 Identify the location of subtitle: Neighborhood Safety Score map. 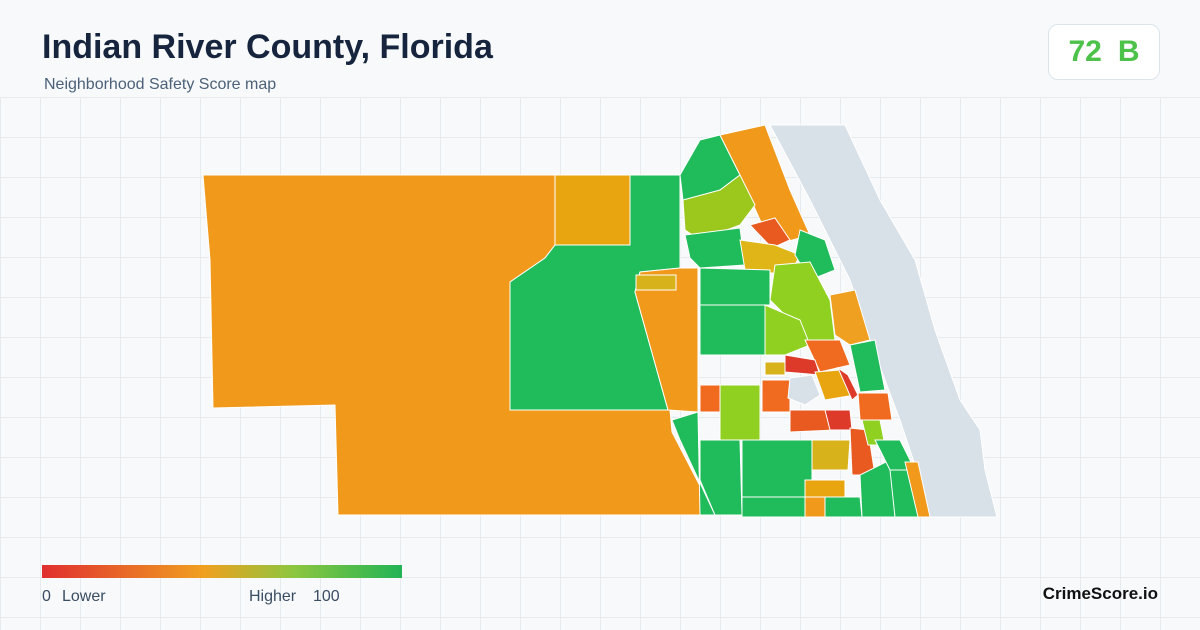
(160, 84).